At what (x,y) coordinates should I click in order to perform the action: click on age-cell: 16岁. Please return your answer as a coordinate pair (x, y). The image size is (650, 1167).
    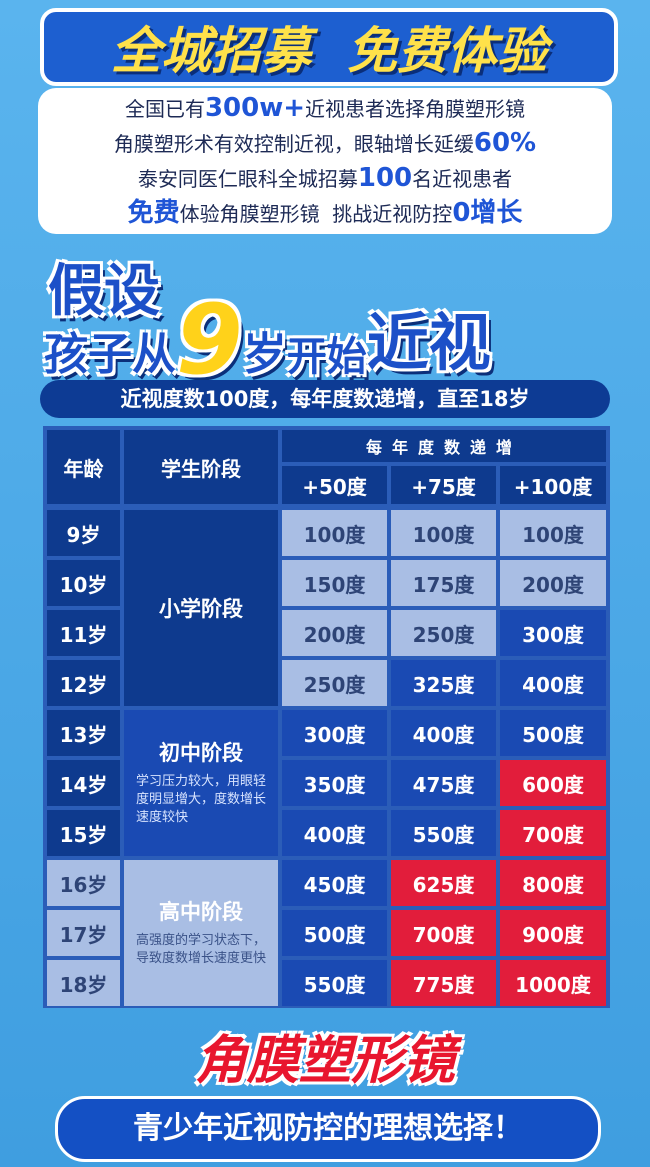
    Looking at the image, I should click on (83, 883).